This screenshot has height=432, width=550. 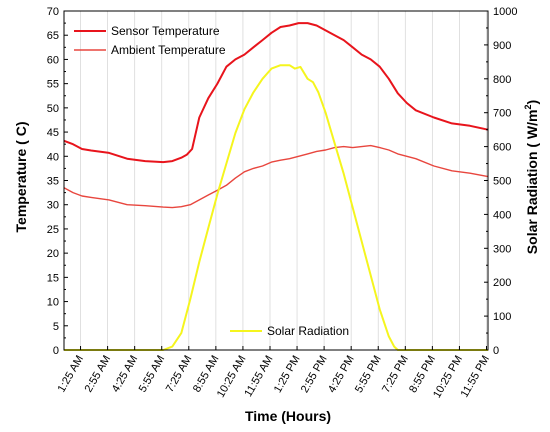 I want to click on y-right-tick-label-5: 500, so click(x=502, y=182).